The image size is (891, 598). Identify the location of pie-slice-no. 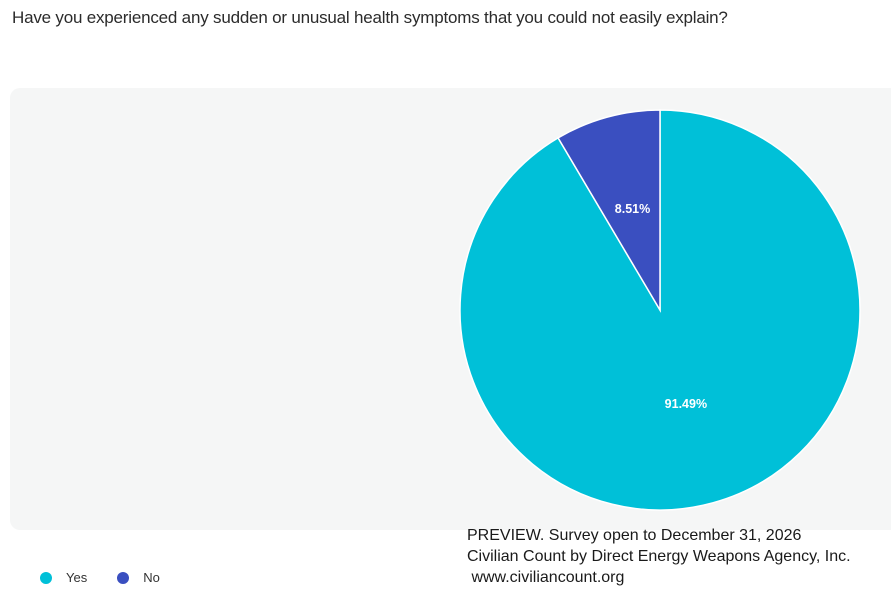
(609, 211).